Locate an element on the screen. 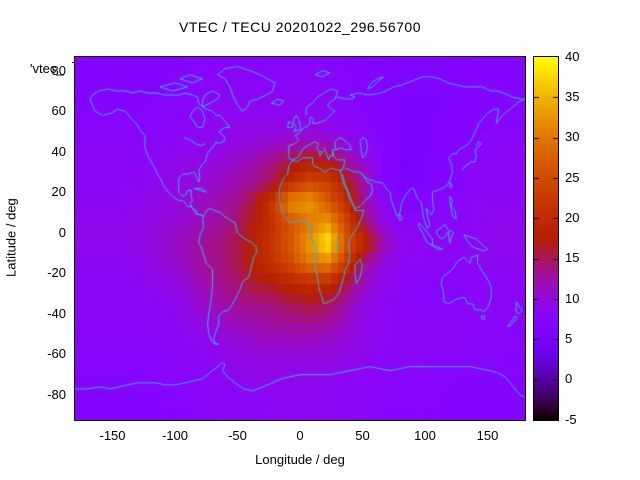 The width and height of the screenshot is (640, 480). y-tick-label: 40 is located at coordinates (58, 151).